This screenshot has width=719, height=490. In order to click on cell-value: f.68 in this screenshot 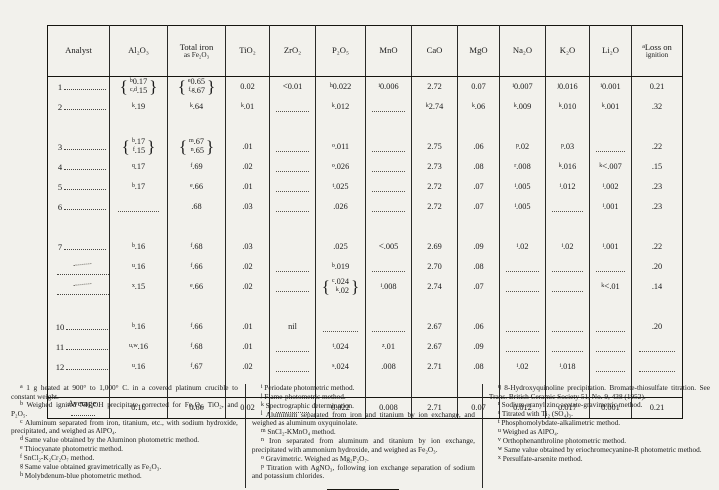, I will do `click(196, 346)`.